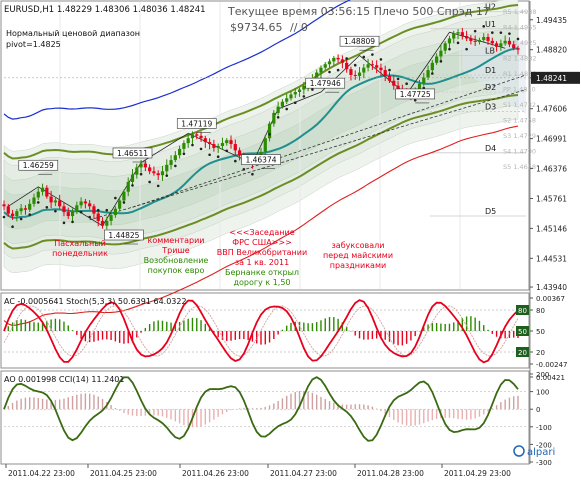 The image size is (581, 484). Describe the element at coordinates (132, 153) in the screenshot. I see `callout-label: 1.46511` at that location.